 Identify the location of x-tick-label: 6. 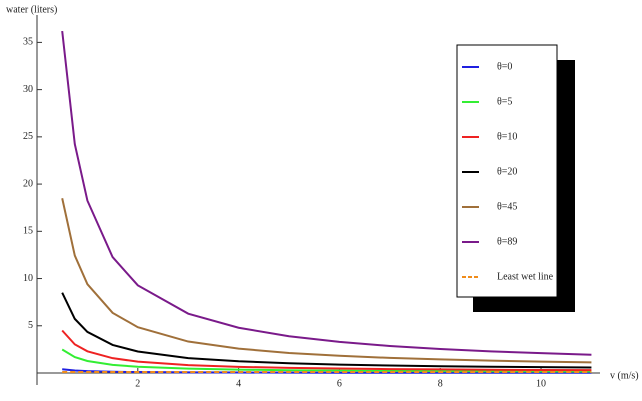
(339, 383).